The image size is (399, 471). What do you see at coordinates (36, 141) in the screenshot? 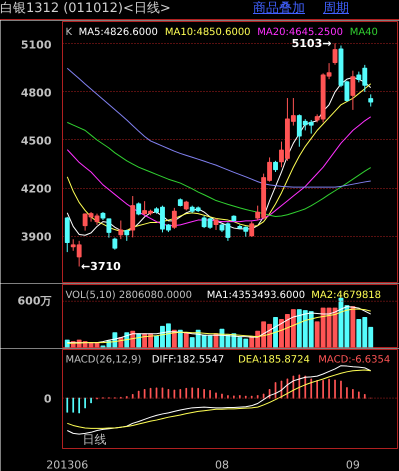
I see `y-tick-label: 4500` at bounding box center [36, 141].